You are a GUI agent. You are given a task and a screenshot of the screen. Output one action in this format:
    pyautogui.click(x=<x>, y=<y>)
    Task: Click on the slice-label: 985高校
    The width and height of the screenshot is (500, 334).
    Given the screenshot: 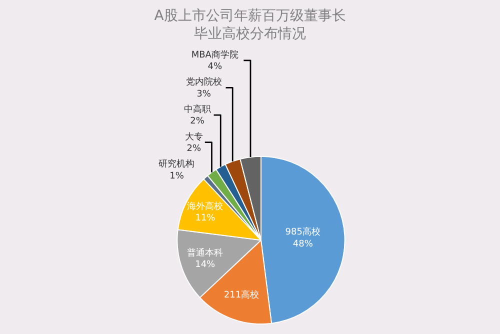 What is the action you would take?
    pyautogui.click(x=302, y=232)
    